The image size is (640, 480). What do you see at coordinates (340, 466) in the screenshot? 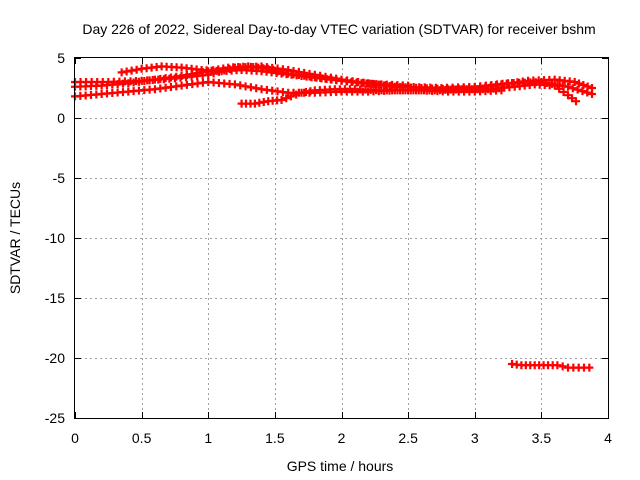
I see `x-axis-label: GPS time / hours` at bounding box center [340, 466].